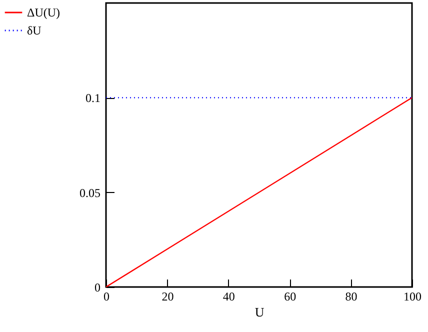  Describe the element at coordinates (43, 13) in the screenshot. I see `legend-label: ΔU(U)` at that location.